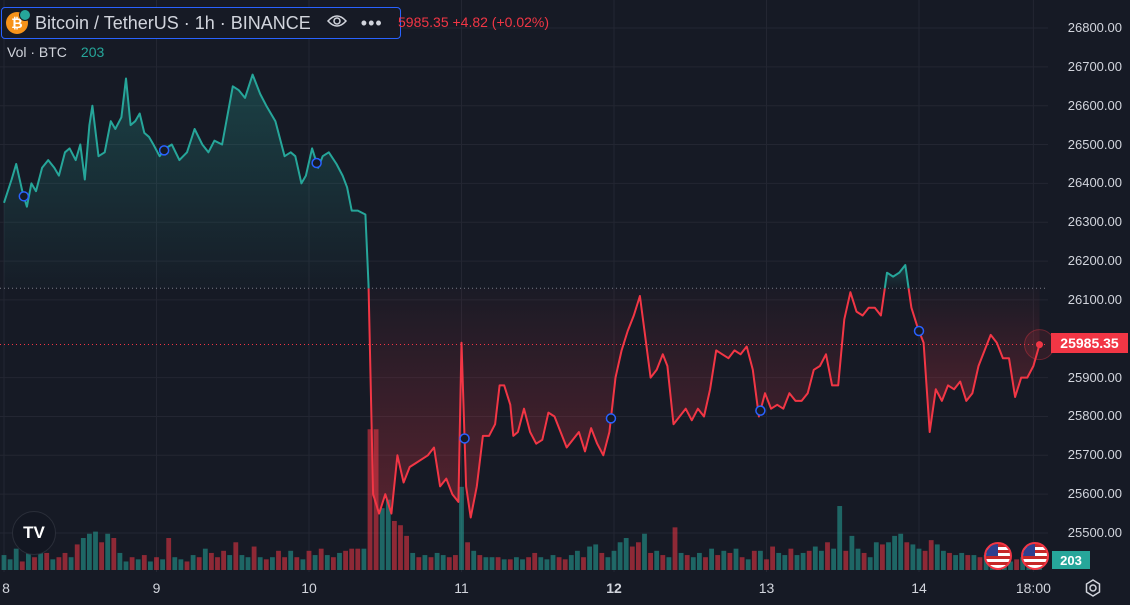 Image resolution: width=1130 pixels, height=605 pixels. I want to click on price-tick-label: 26100.00, so click(1094, 299).